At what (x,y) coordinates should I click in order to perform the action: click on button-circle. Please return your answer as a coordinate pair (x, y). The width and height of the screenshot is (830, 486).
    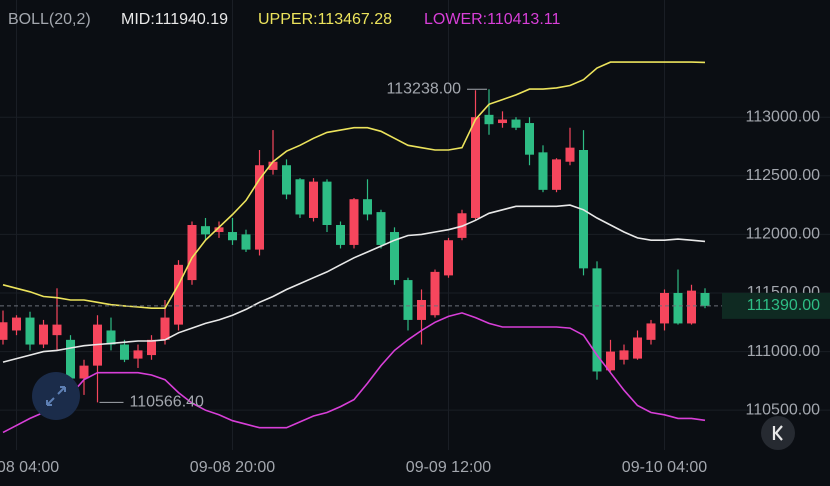
    Looking at the image, I should click on (778, 433).